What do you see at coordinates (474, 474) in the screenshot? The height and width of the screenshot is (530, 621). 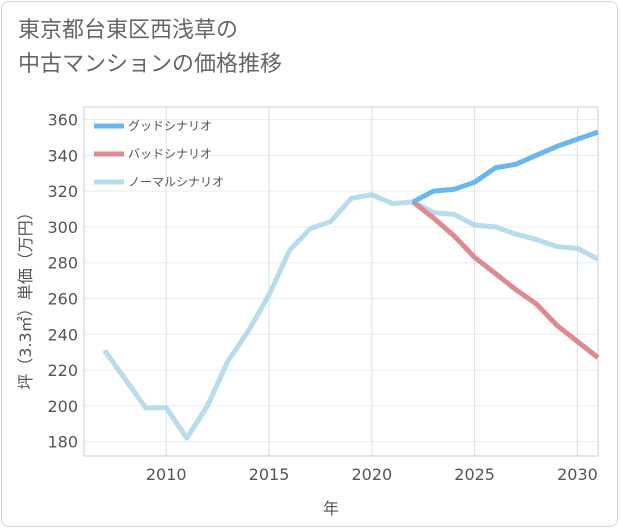 I see `x-tick-label: 2025` at bounding box center [474, 474].